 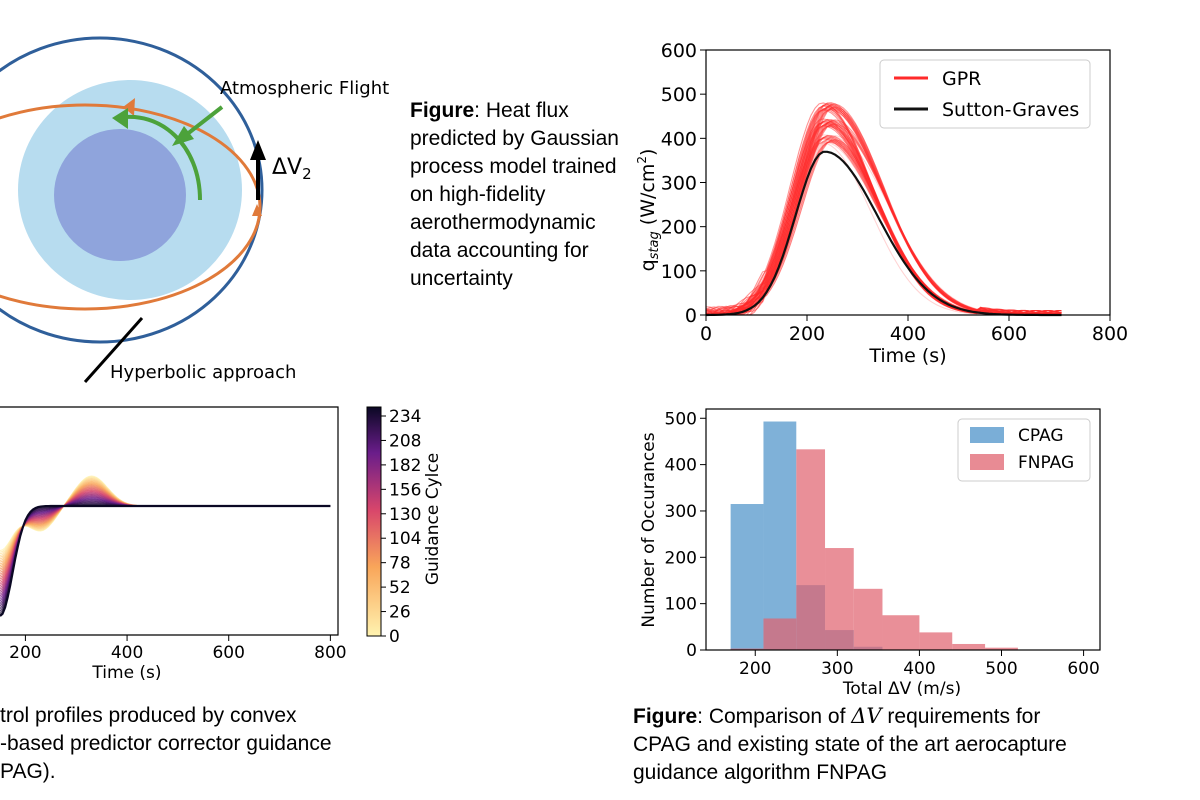 I want to click on heatflux-axes: 0 200 400 600 800 0 100 200 300 400 500 600, so click(x=894, y=192).